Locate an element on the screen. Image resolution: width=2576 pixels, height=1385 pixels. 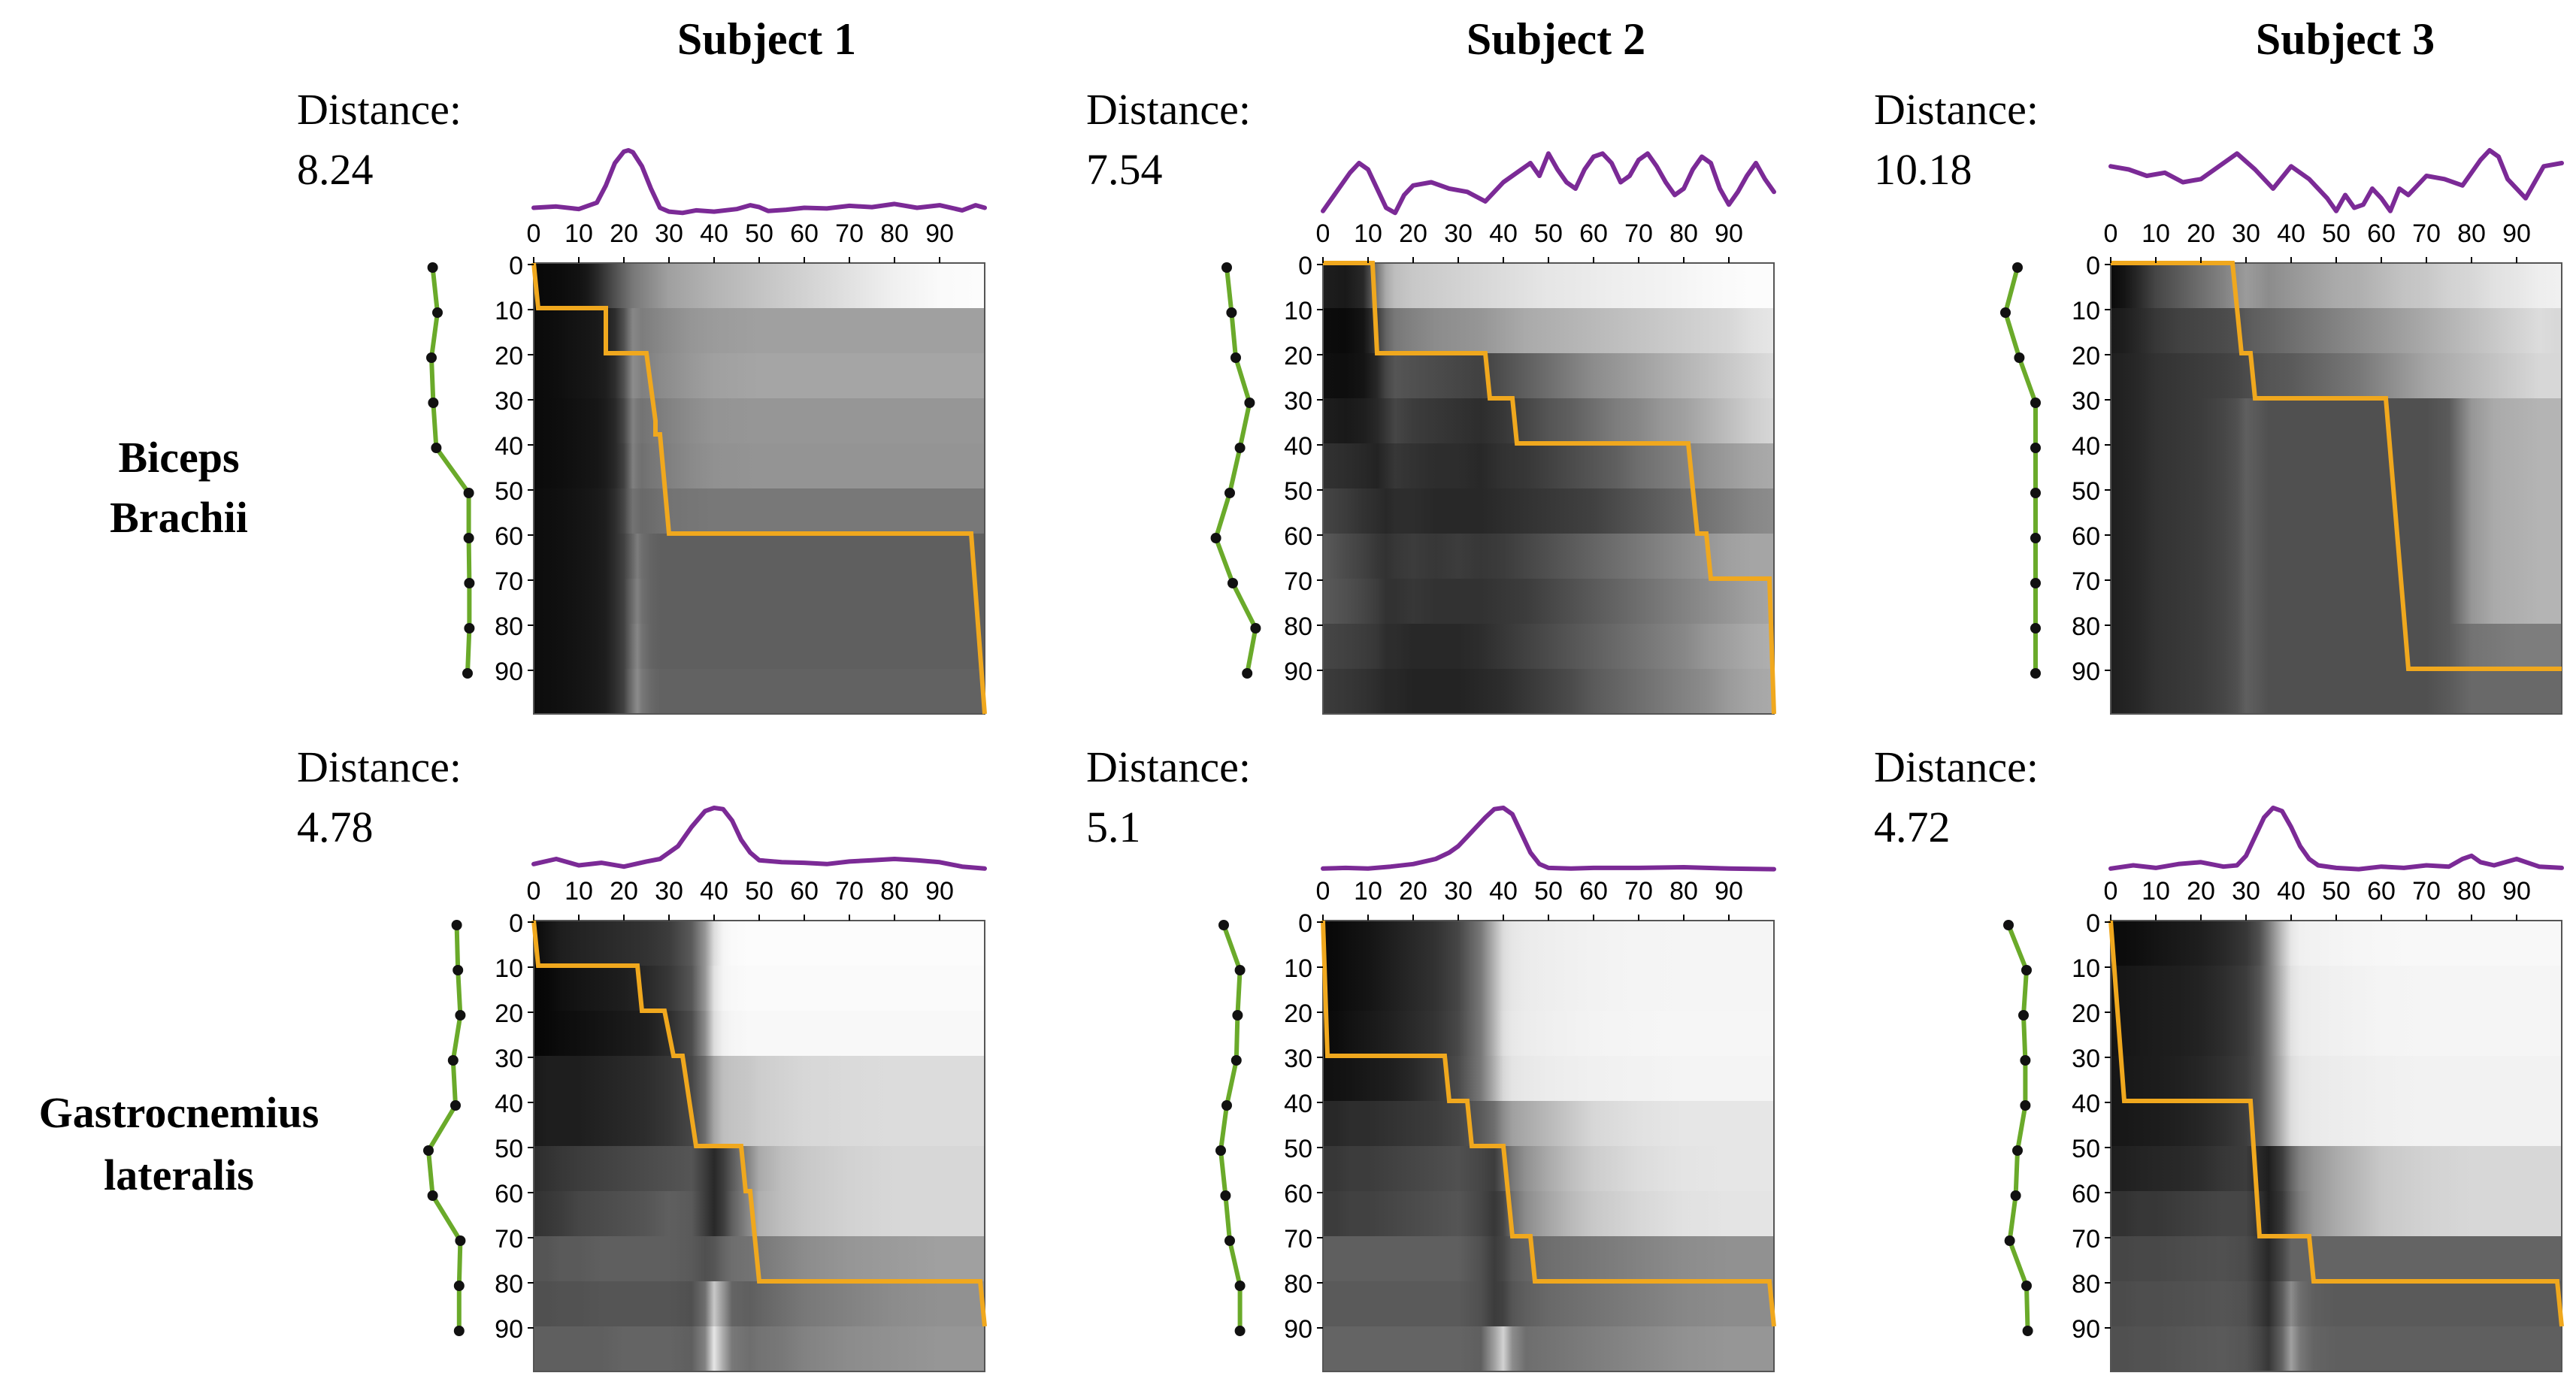
y-tick-label: 10 is located at coordinates (1298, 311).